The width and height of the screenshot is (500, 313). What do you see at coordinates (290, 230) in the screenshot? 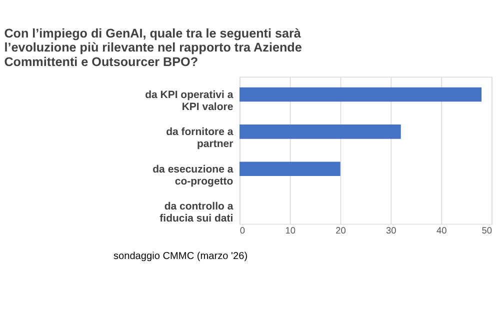
I see `x-tick-label: 10` at bounding box center [290, 230].